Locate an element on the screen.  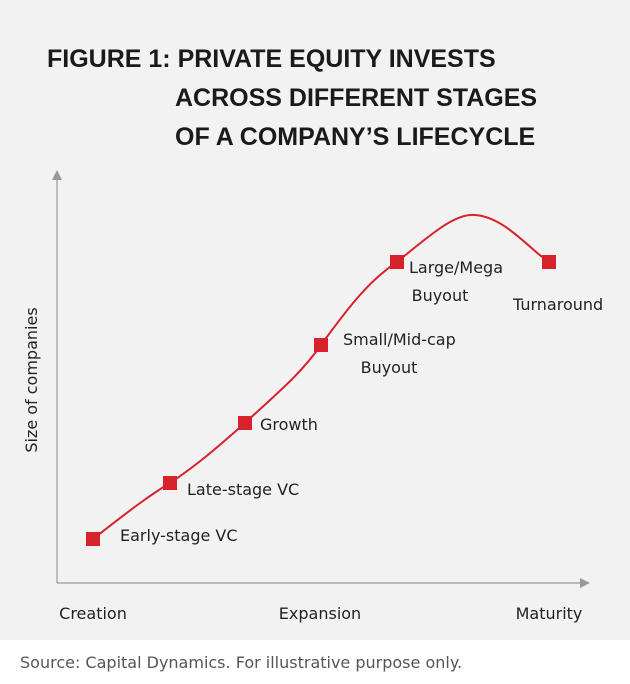
stage-label: Small/Mid-cap is located at coordinates (399, 339).